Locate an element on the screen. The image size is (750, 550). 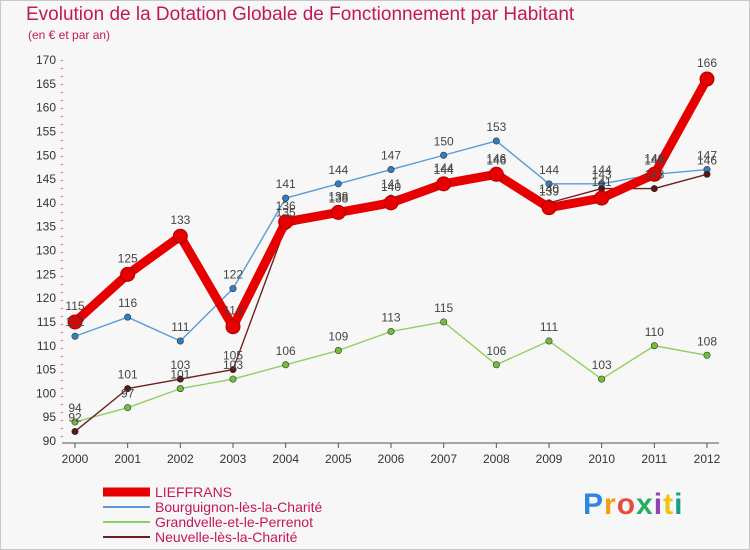
x-tick-label: 2000 is located at coordinates (75, 459).